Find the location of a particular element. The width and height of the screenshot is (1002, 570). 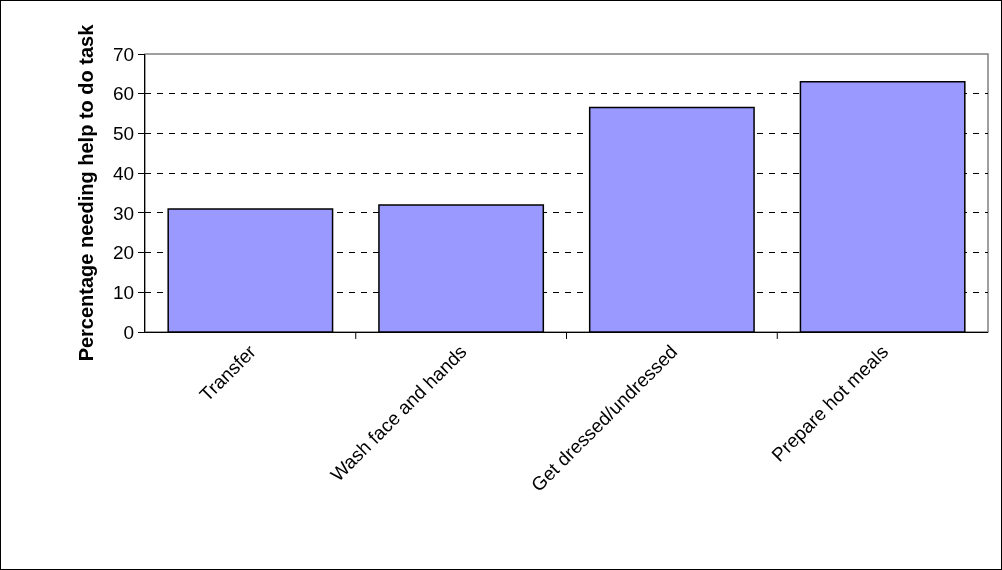

y-tick-label: 20 is located at coordinates (124, 253).